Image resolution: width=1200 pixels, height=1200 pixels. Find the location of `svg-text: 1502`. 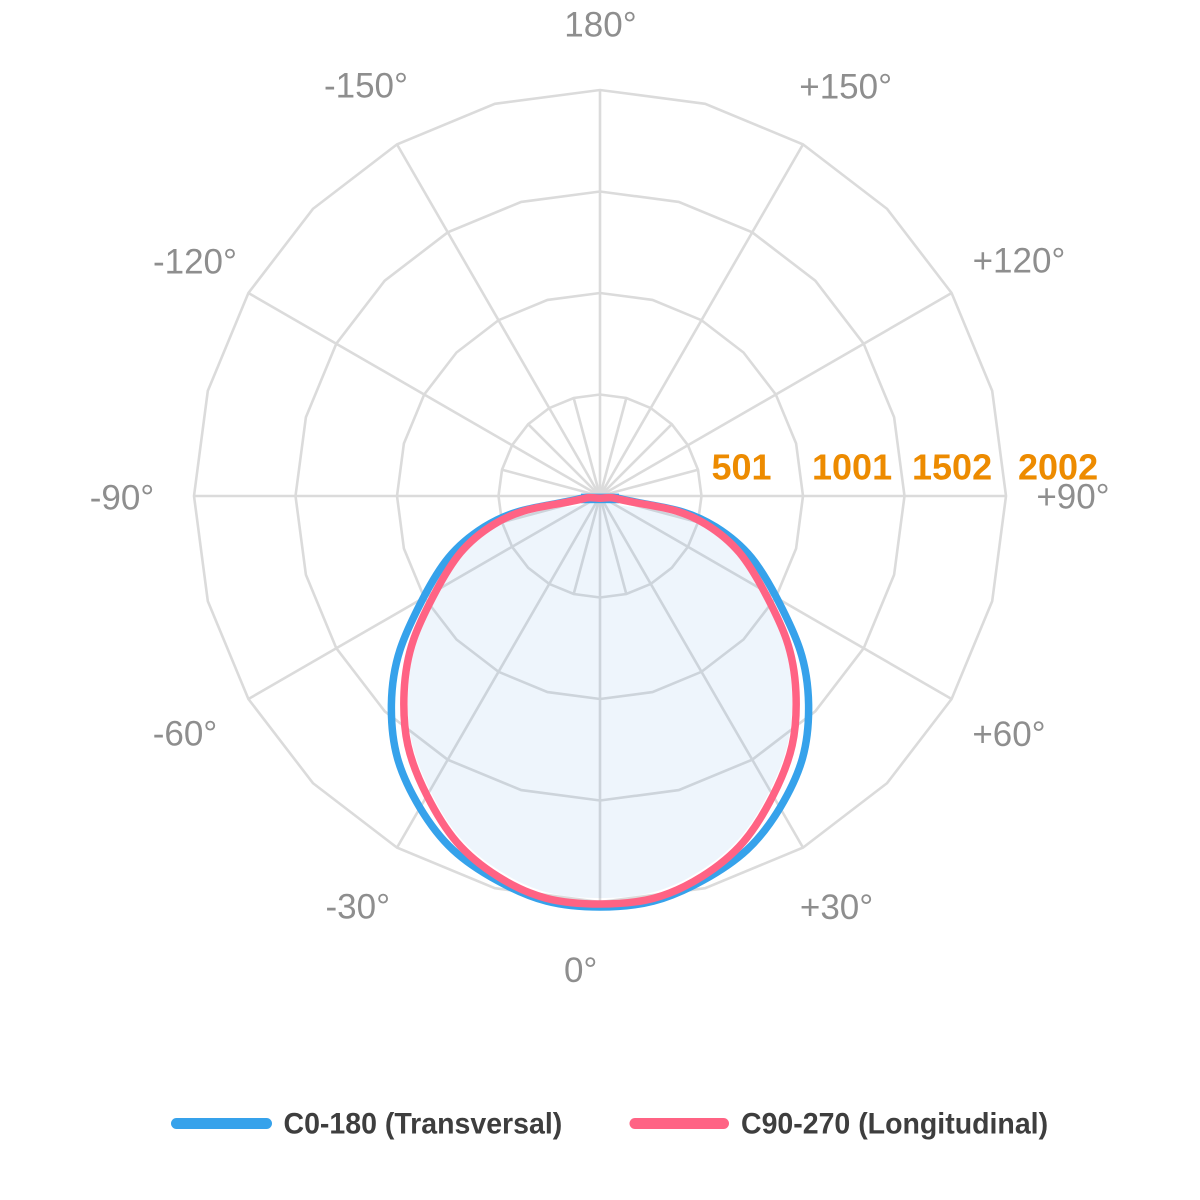

svg-text: 1502 is located at coordinates (952, 467).